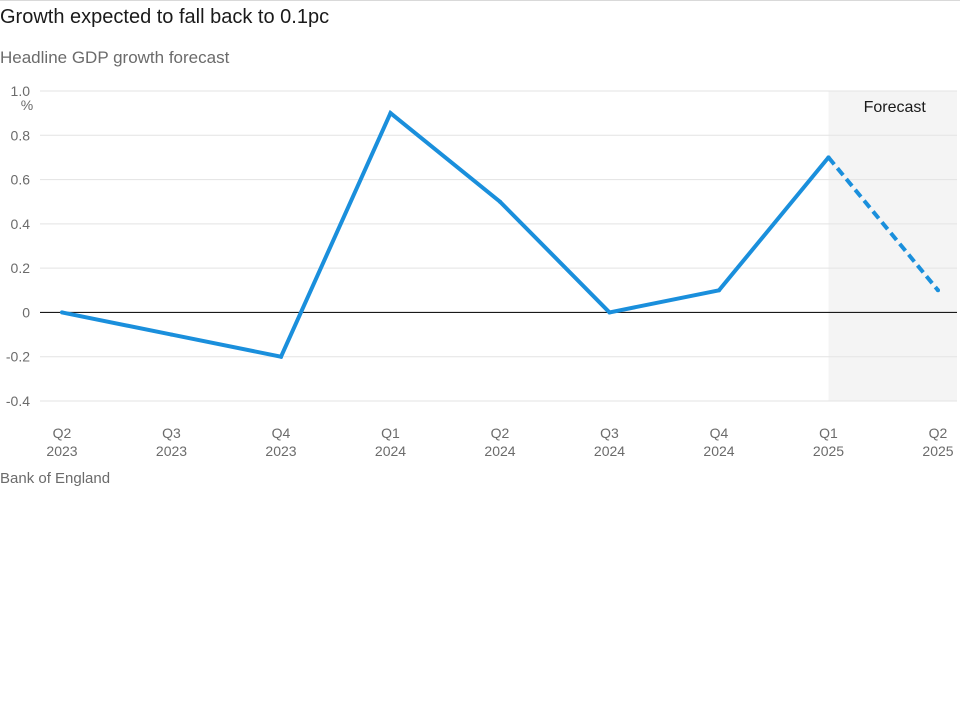 This screenshot has height=720, width=960. What do you see at coordinates (27, 105) in the screenshot?
I see `y-axis-unit: %` at bounding box center [27, 105].